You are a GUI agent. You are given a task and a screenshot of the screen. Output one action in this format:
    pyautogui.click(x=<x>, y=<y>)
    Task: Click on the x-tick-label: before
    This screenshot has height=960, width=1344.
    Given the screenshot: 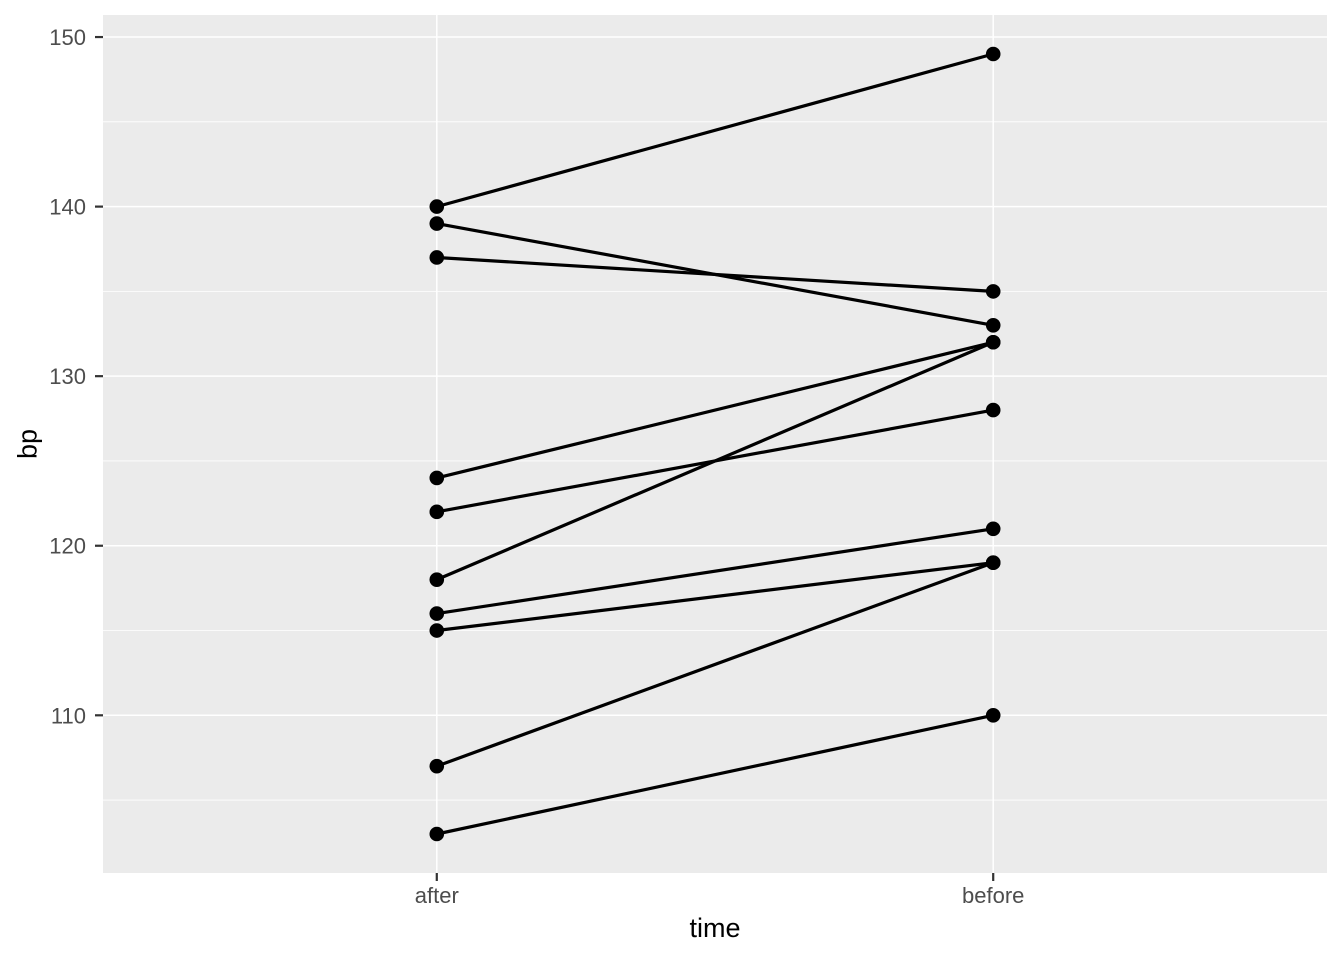 What is the action you would take?
    pyautogui.click(x=993, y=895)
    